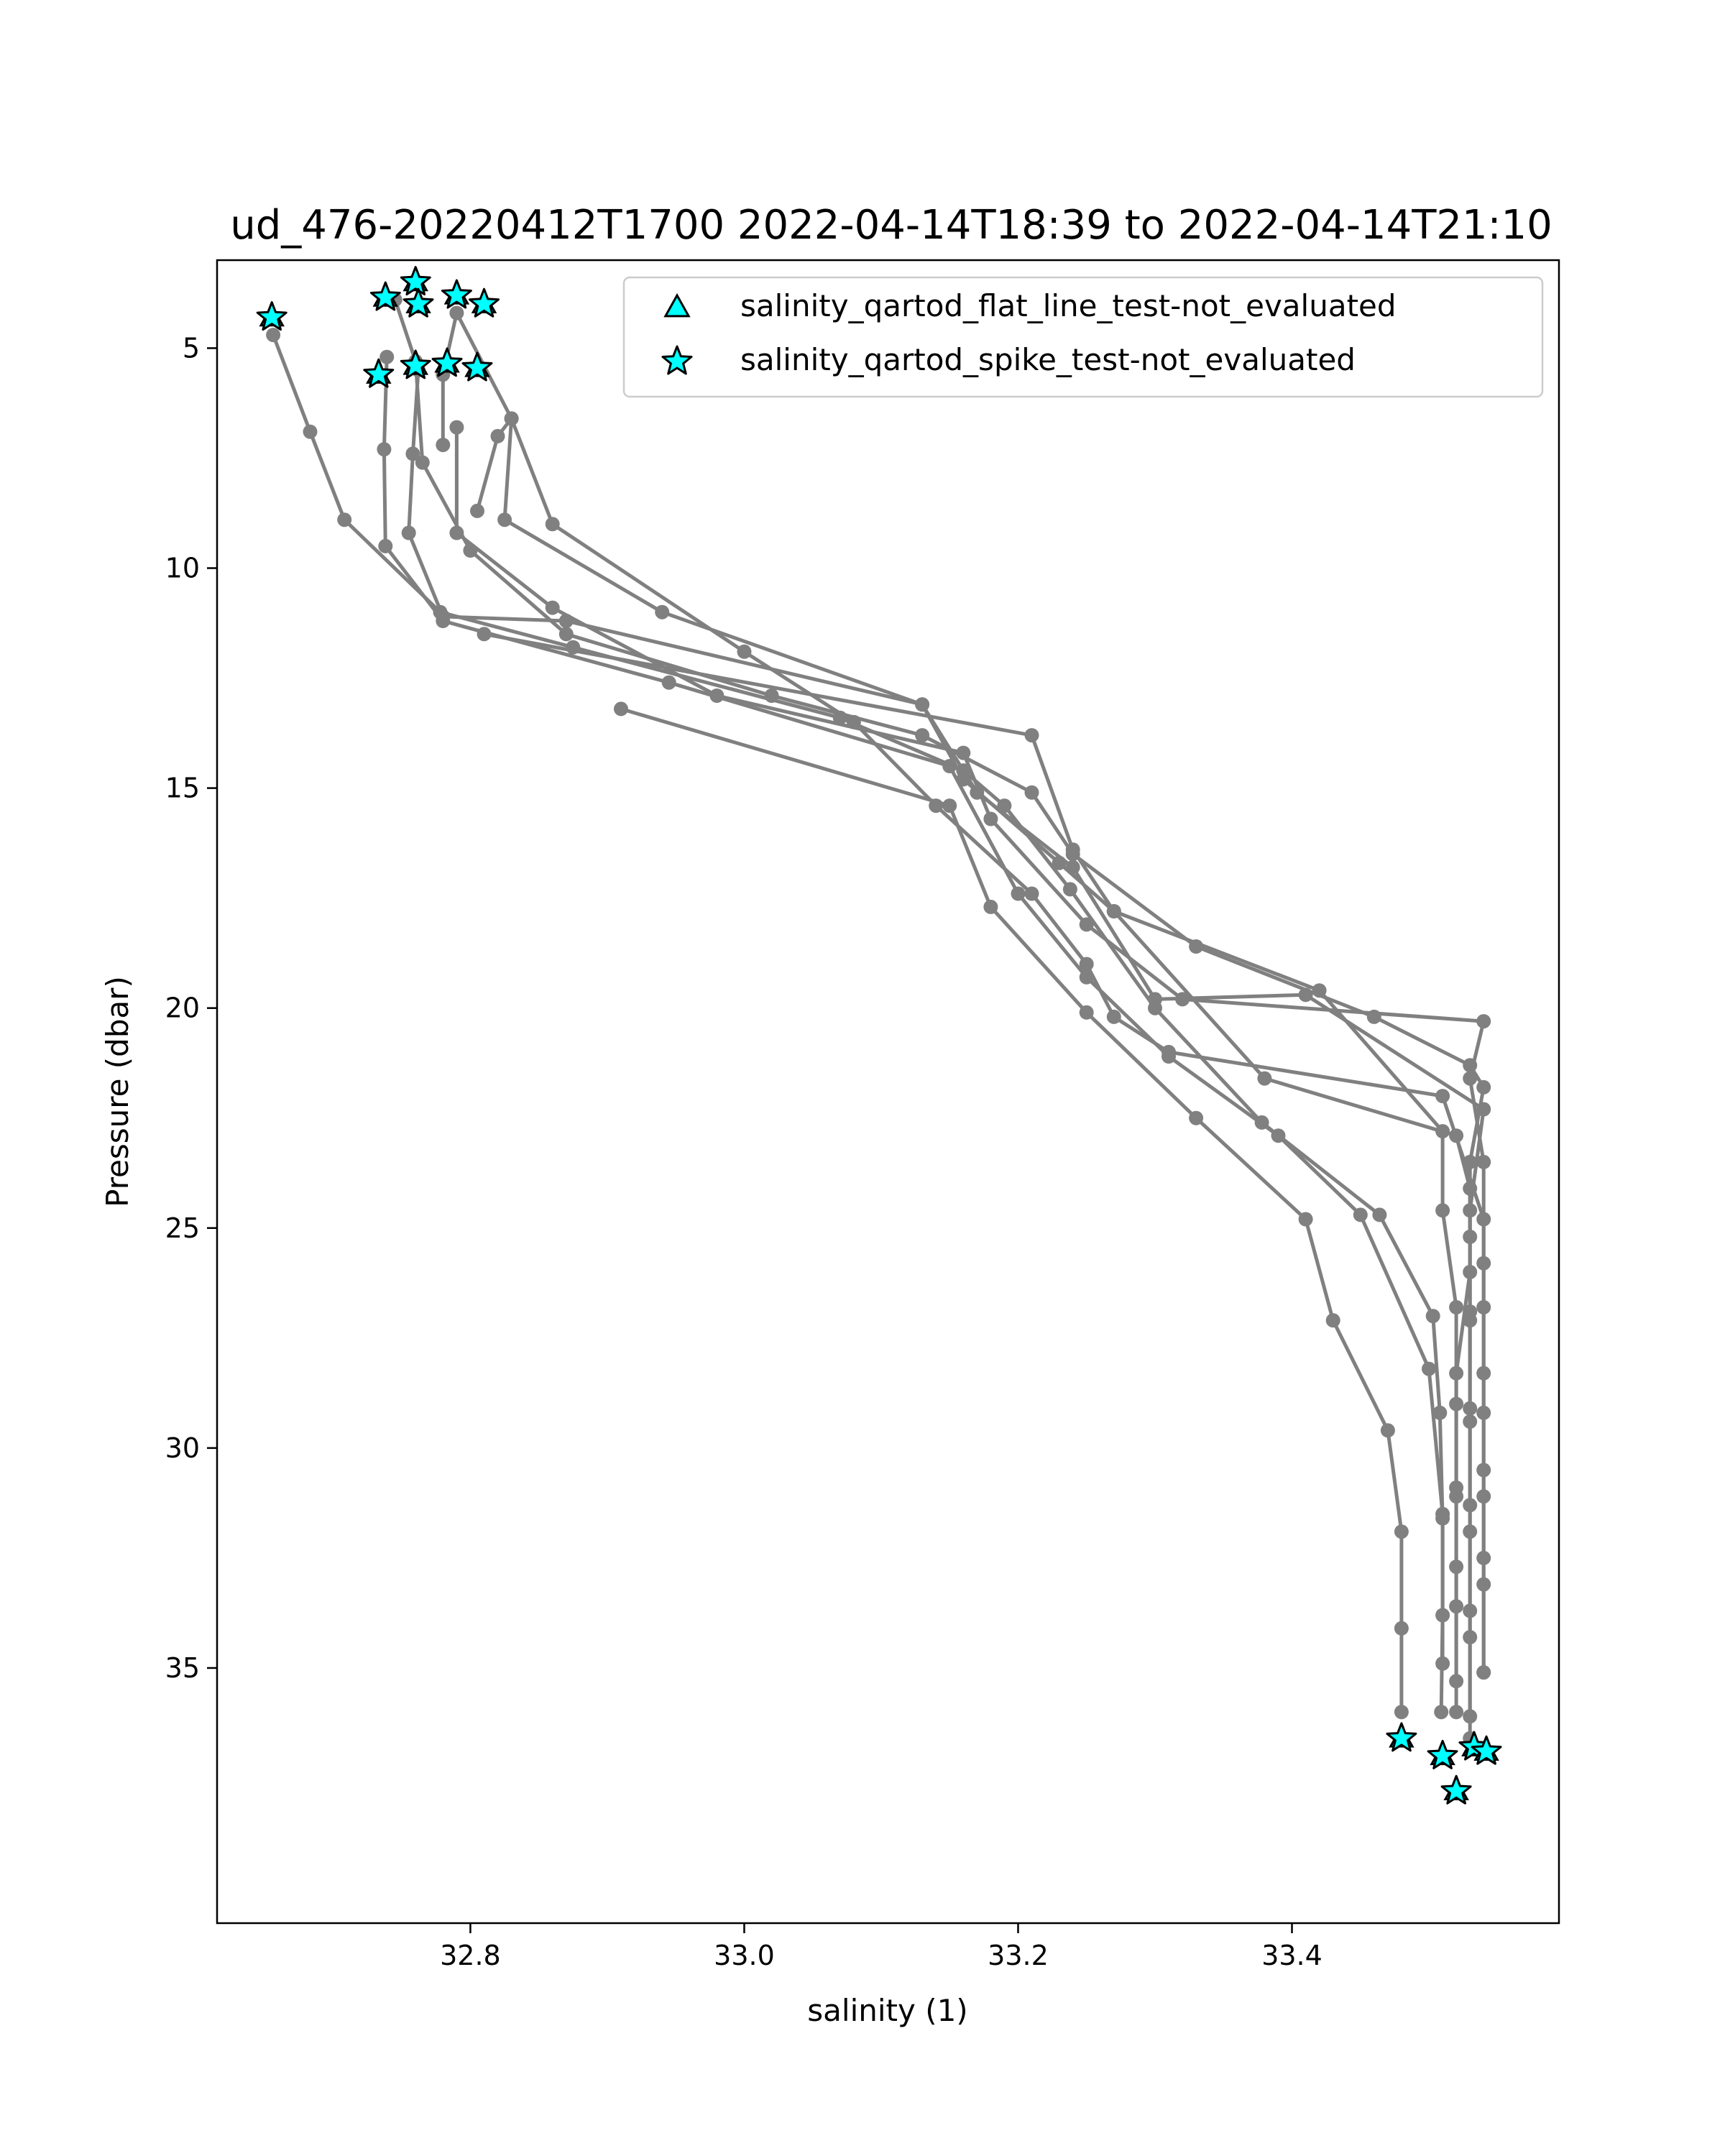 The height and width of the screenshot is (2156, 1725). Describe the element at coordinates (1083, 337) in the screenshot. I see `legend-box` at that location.